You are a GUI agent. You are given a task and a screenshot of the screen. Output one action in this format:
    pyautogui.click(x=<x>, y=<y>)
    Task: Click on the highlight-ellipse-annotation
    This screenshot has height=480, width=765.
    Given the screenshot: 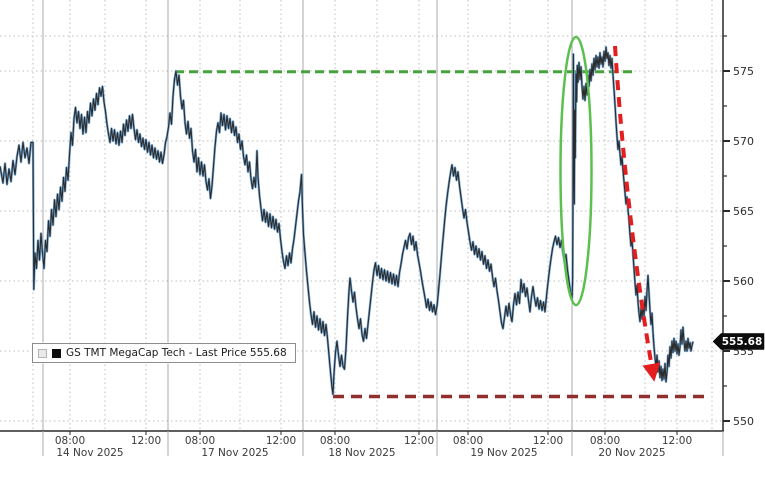 What is the action you would take?
    pyautogui.click(x=576, y=171)
    